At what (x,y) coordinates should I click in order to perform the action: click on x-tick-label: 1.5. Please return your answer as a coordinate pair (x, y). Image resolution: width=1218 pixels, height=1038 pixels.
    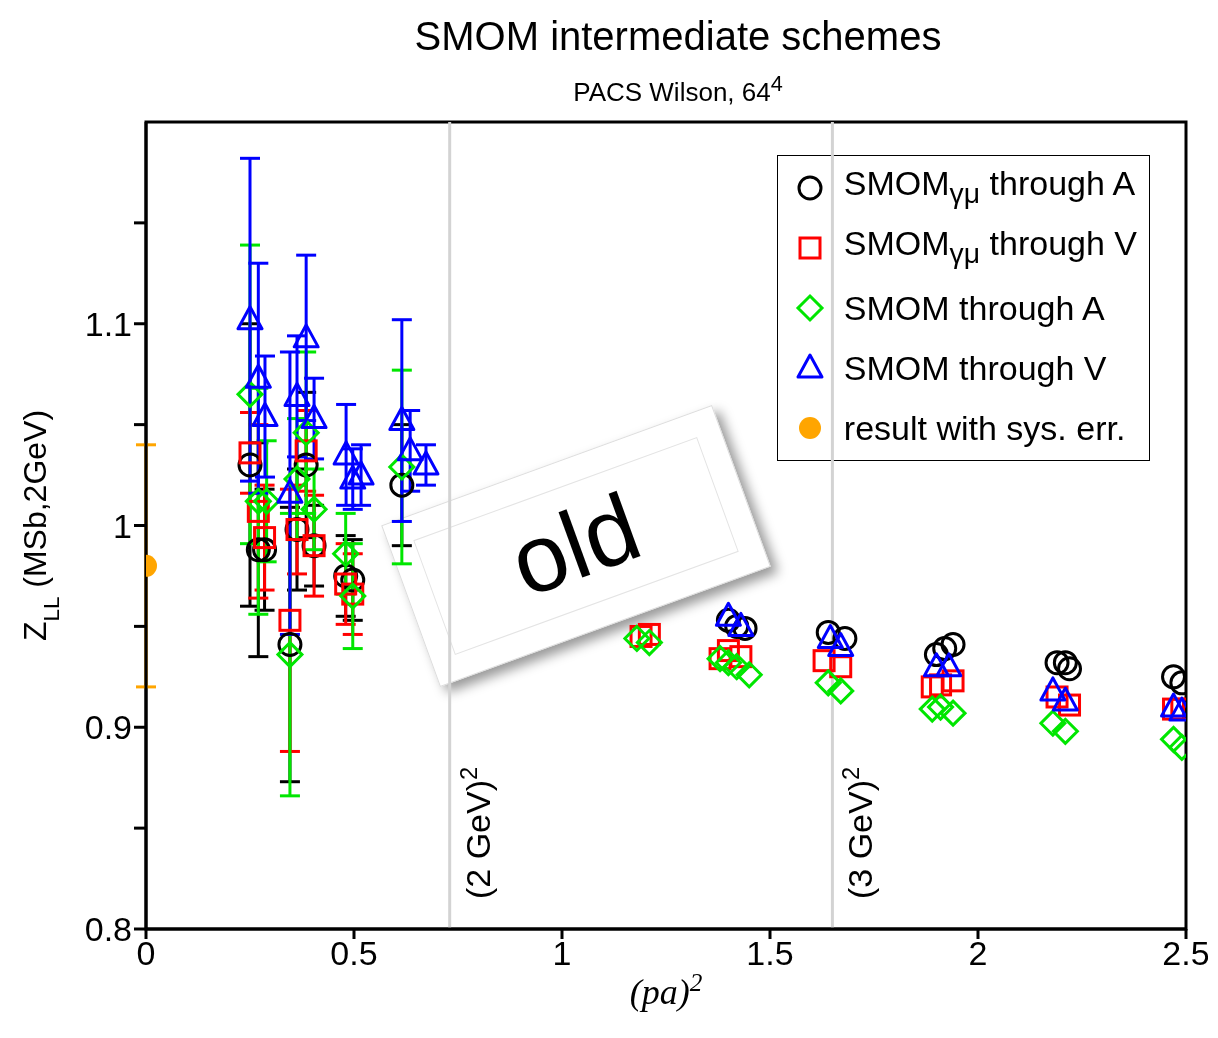
    Looking at the image, I should click on (770, 953).